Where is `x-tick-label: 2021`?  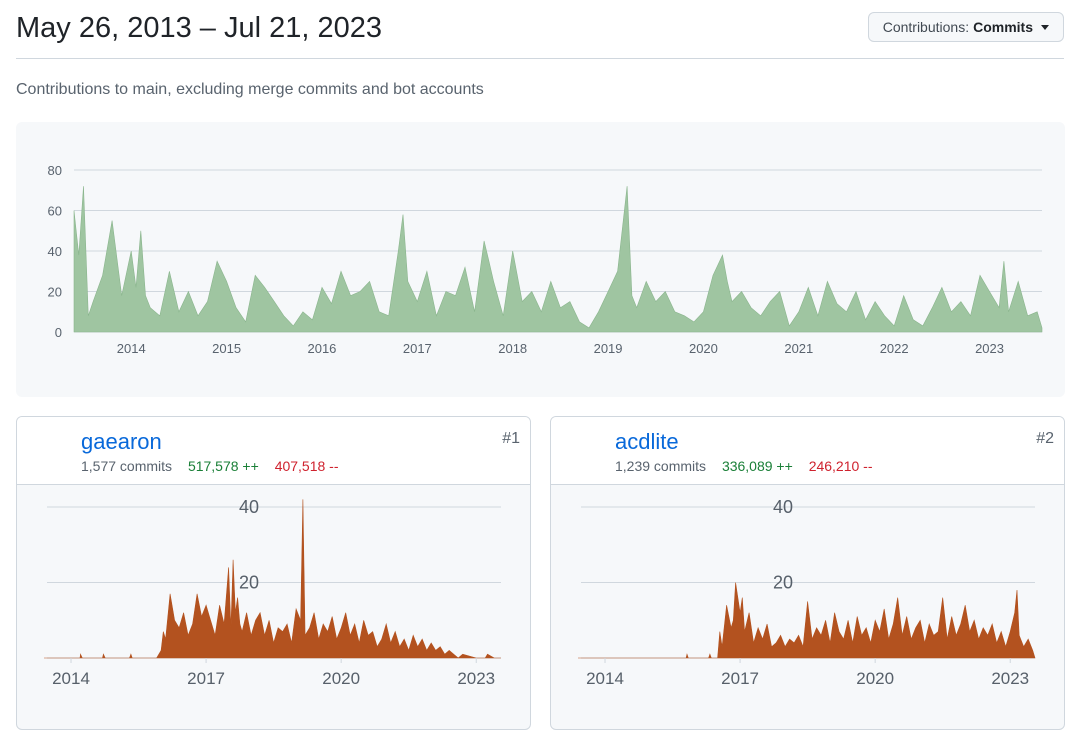
x-tick-label: 2021 is located at coordinates (798, 348).